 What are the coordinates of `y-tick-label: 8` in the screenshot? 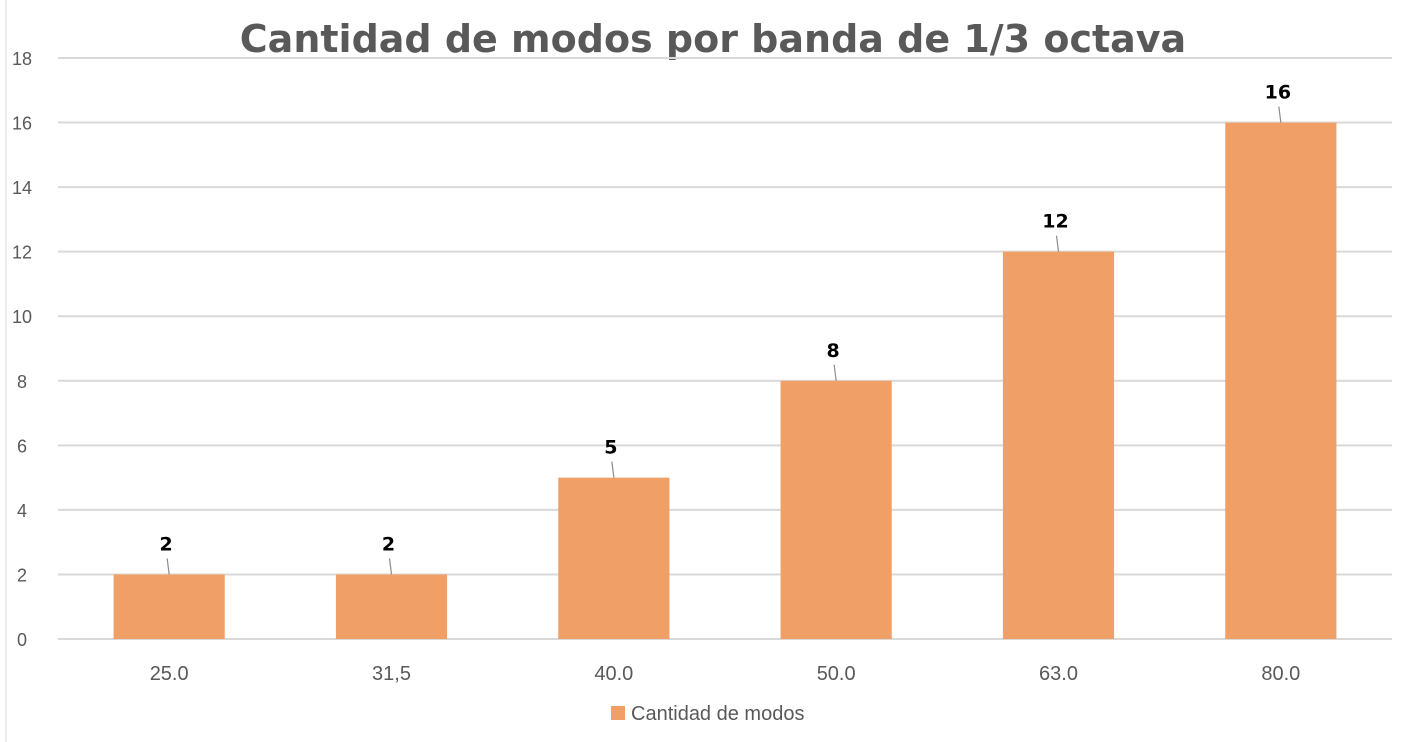 It's located at (22, 382).